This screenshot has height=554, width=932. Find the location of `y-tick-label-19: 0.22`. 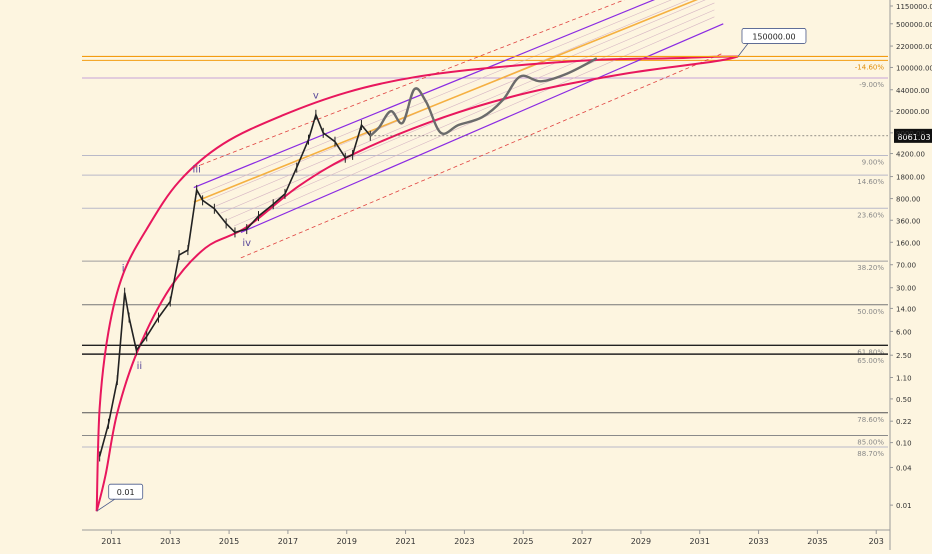

y-tick-label-19: 0.22 is located at coordinates (904, 422).